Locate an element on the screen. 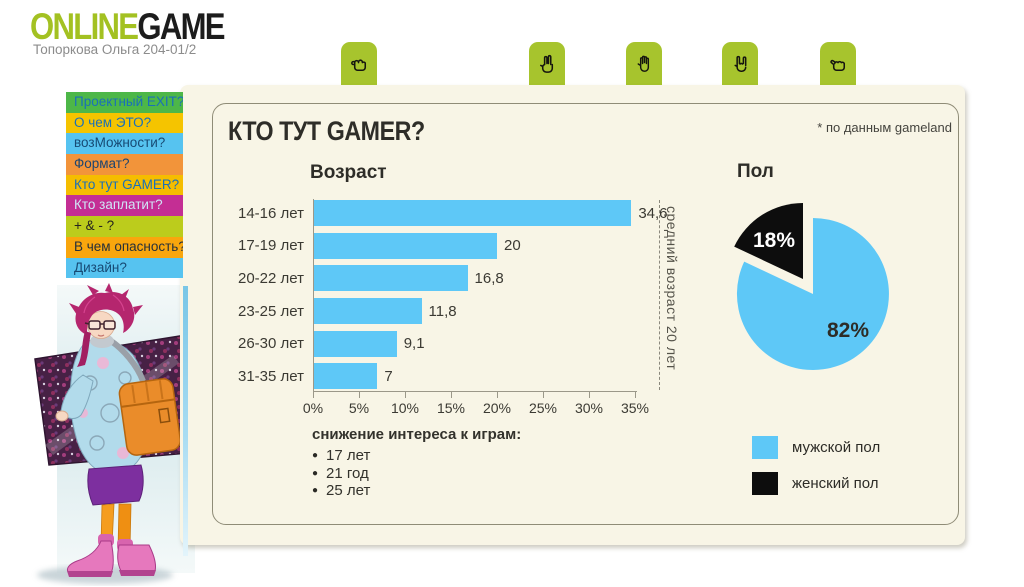 This screenshot has width=1024, height=587. sidebar-item: Кто тут GAMER? is located at coordinates (124, 185).